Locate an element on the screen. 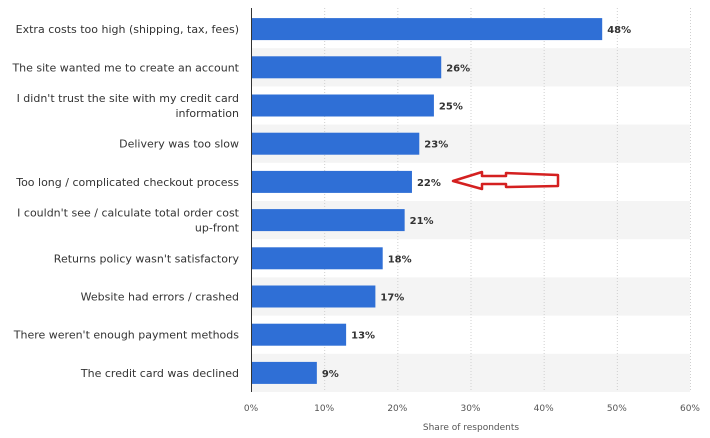 The height and width of the screenshot is (438, 710). category-label-line: The credit card was declined is located at coordinates (159, 373).